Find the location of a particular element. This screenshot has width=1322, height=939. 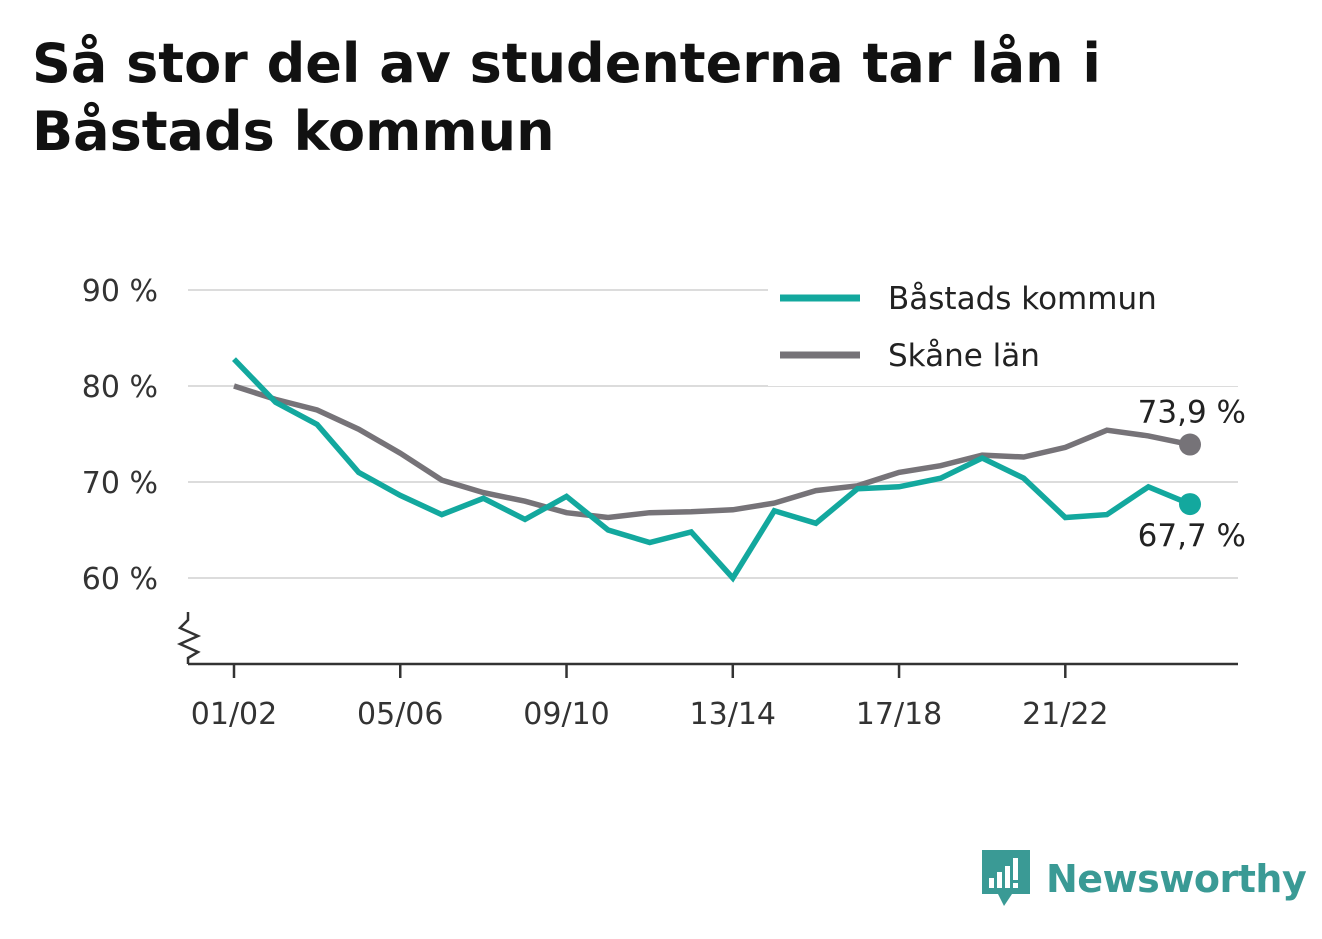

bar-chart-speech-bubble-icon is located at coordinates (1006, 878).